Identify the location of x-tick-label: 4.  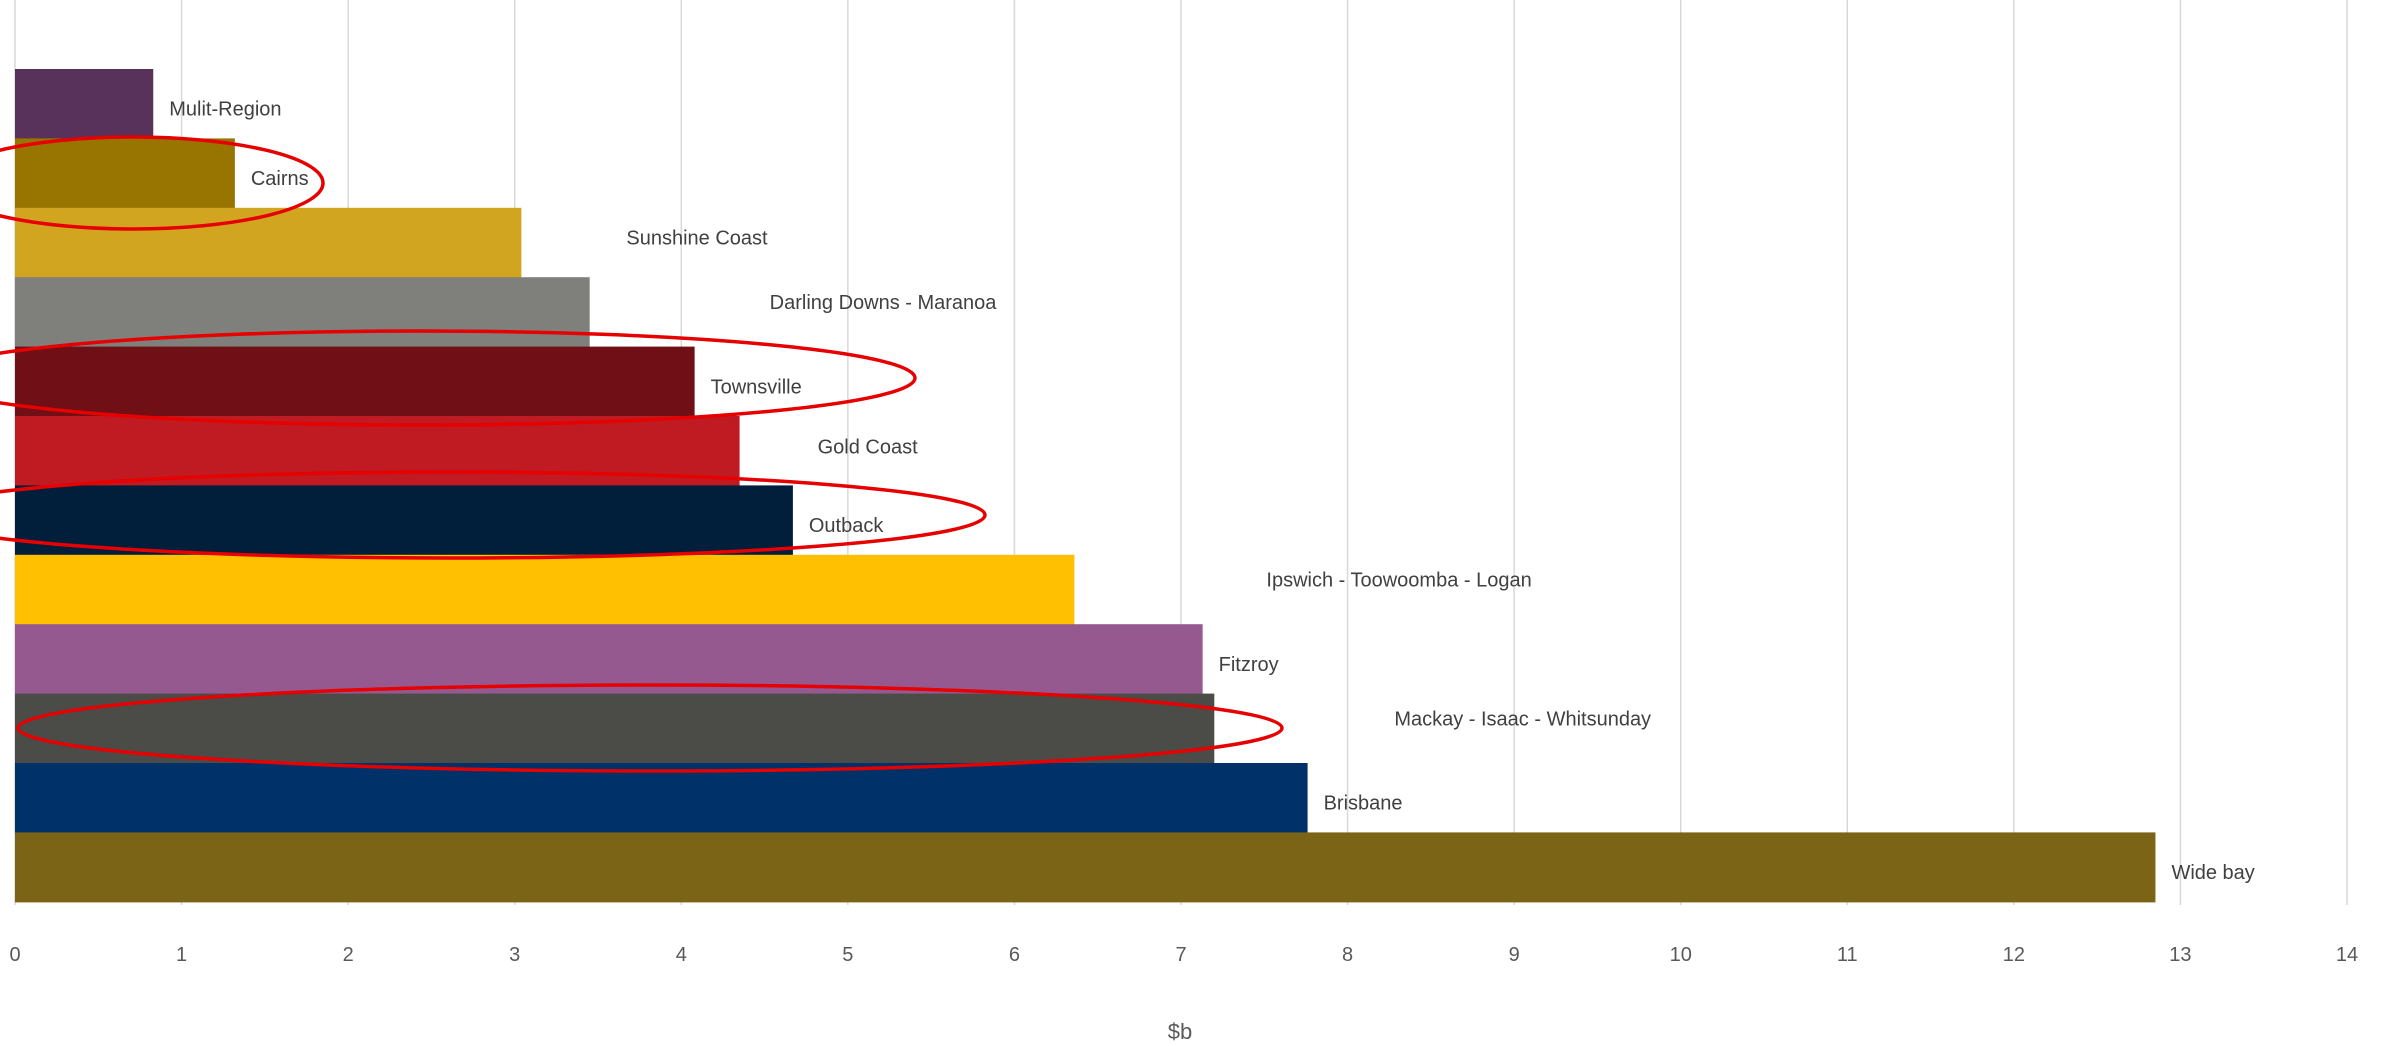
(681, 955).